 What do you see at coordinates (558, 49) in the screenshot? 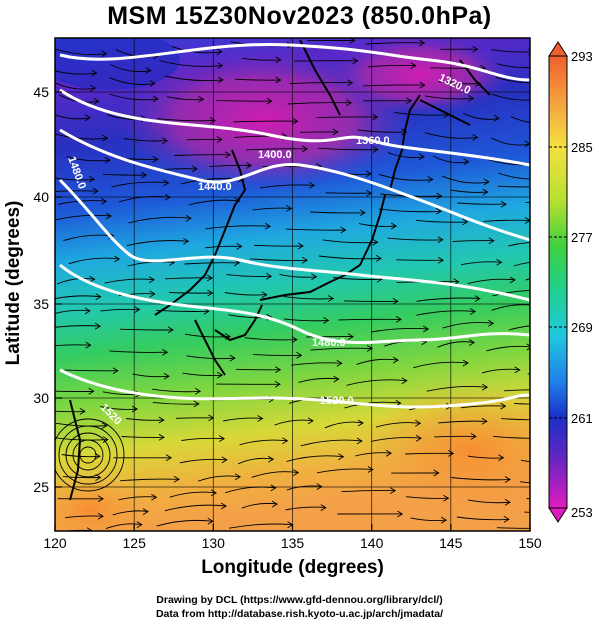
I see `colorbar-top-triangle` at bounding box center [558, 49].